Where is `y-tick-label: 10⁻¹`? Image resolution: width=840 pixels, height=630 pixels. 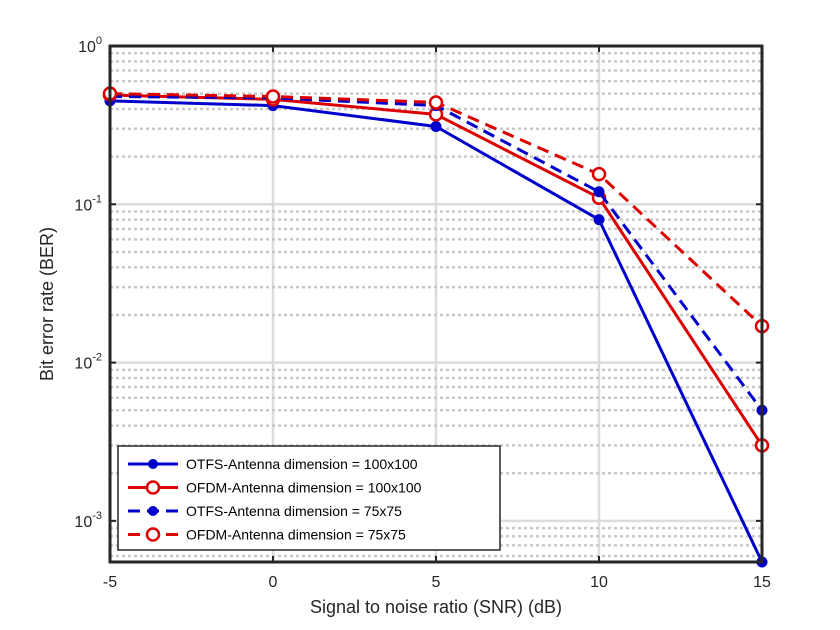 y-tick-label: 10⁻¹ is located at coordinates (88, 203).